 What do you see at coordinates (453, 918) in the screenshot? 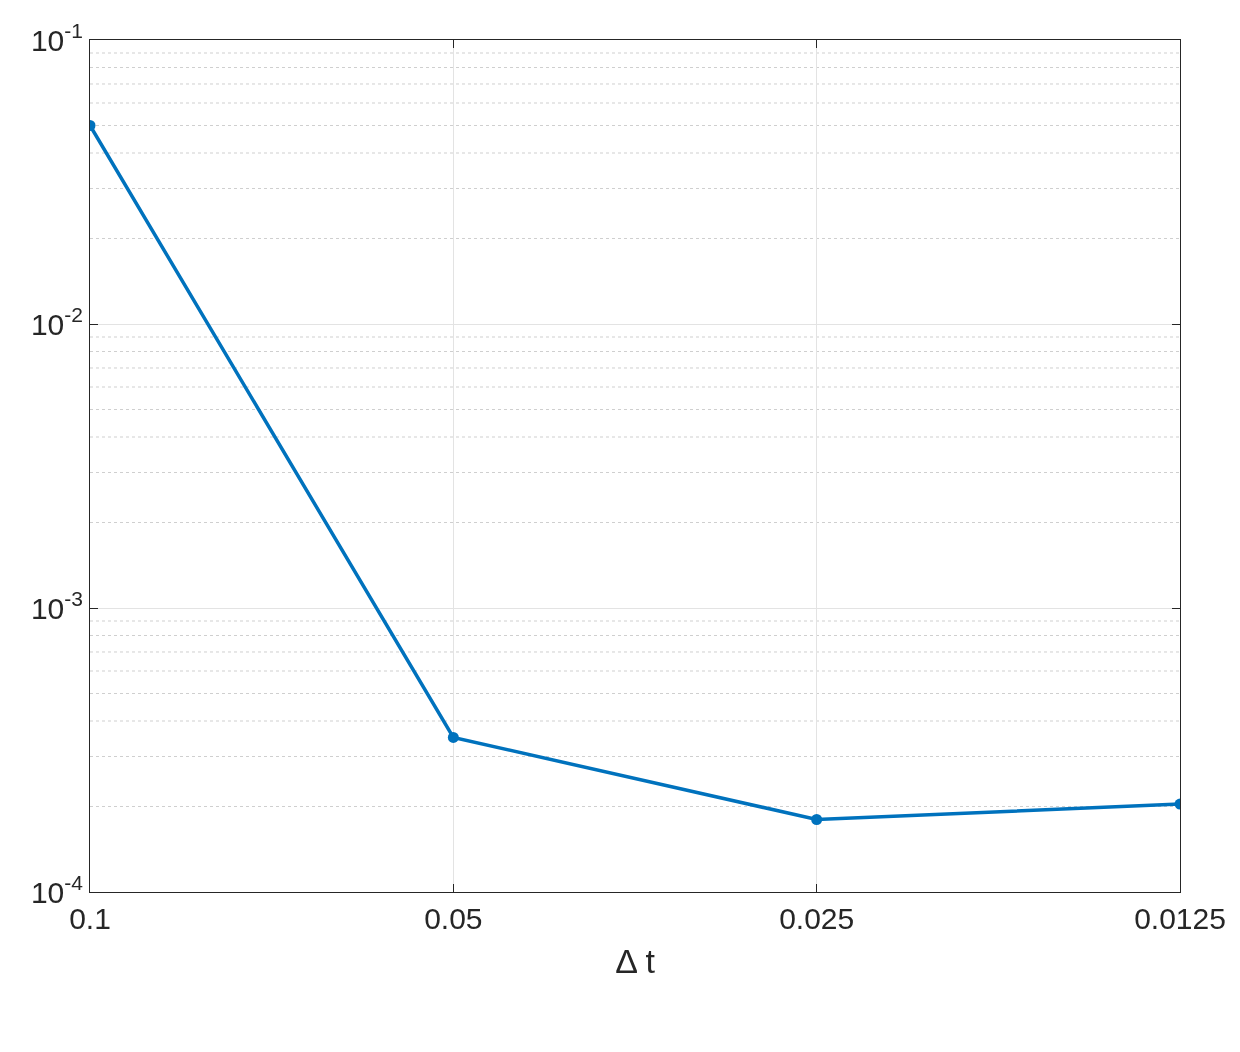
I see `x-tick-label: 0.05` at bounding box center [453, 918].